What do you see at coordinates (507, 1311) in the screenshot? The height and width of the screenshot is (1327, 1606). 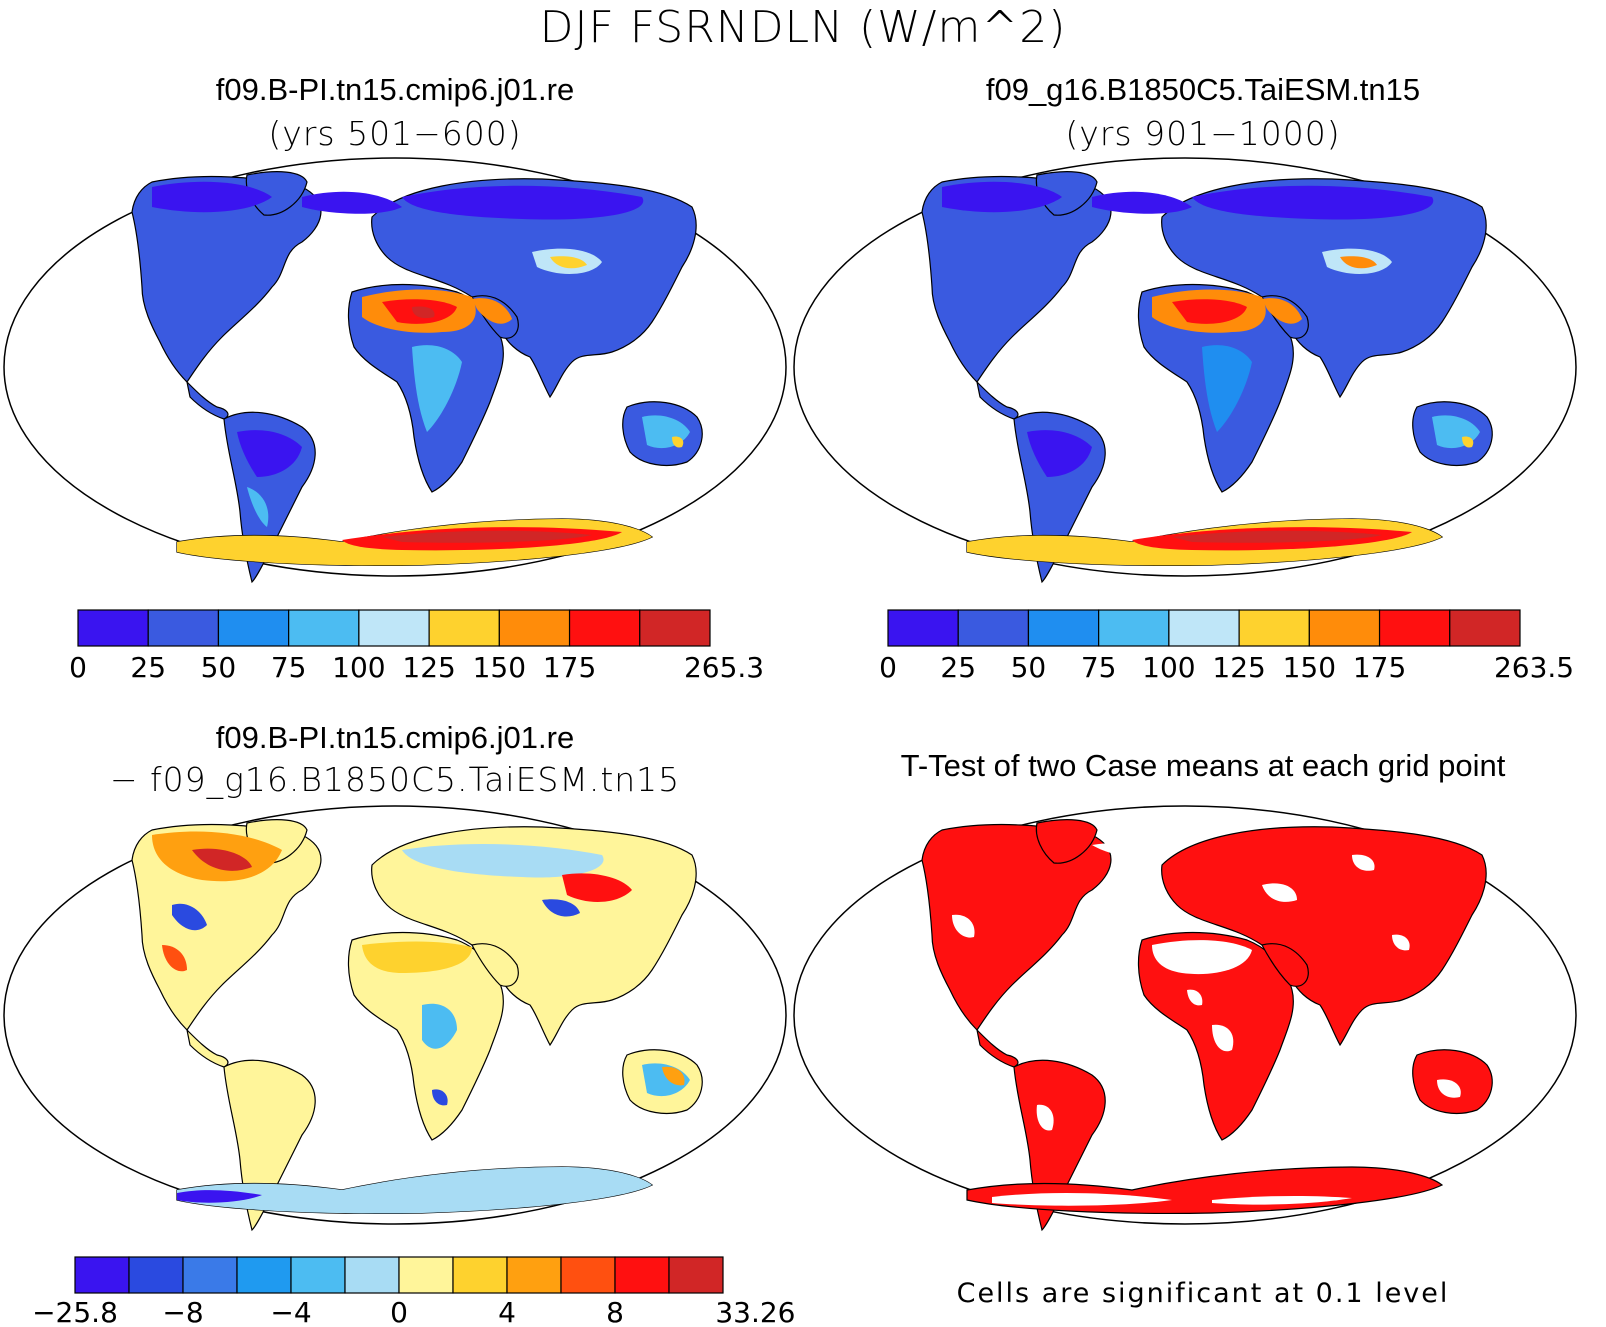 I see `colorbar-tick-label: 4` at bounding box center [507, 1311].